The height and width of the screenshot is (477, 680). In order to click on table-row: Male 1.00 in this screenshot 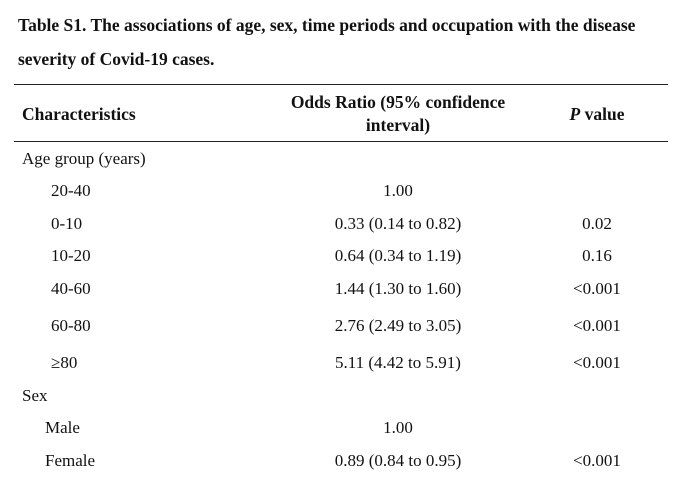, I will do `click(340, 428)`.